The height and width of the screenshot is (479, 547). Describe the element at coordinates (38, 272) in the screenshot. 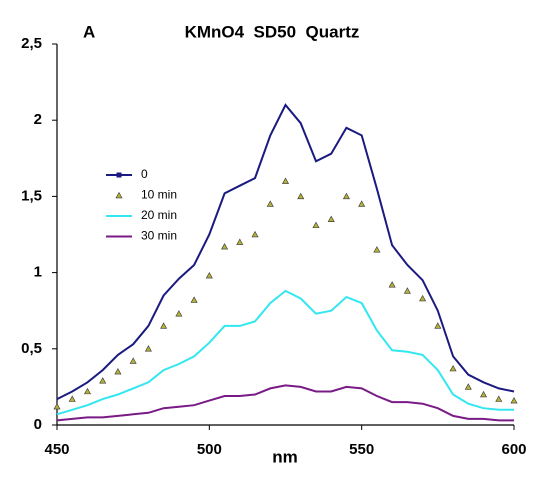

I see `y-tick-label: 1` at that location.